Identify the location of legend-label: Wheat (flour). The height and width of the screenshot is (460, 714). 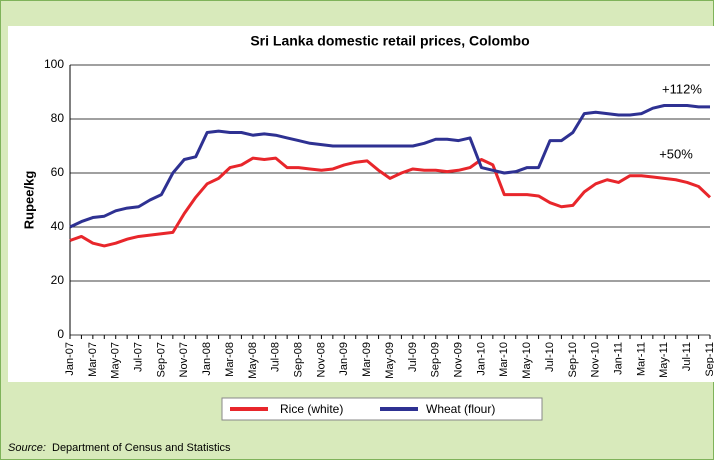
(460, 409).